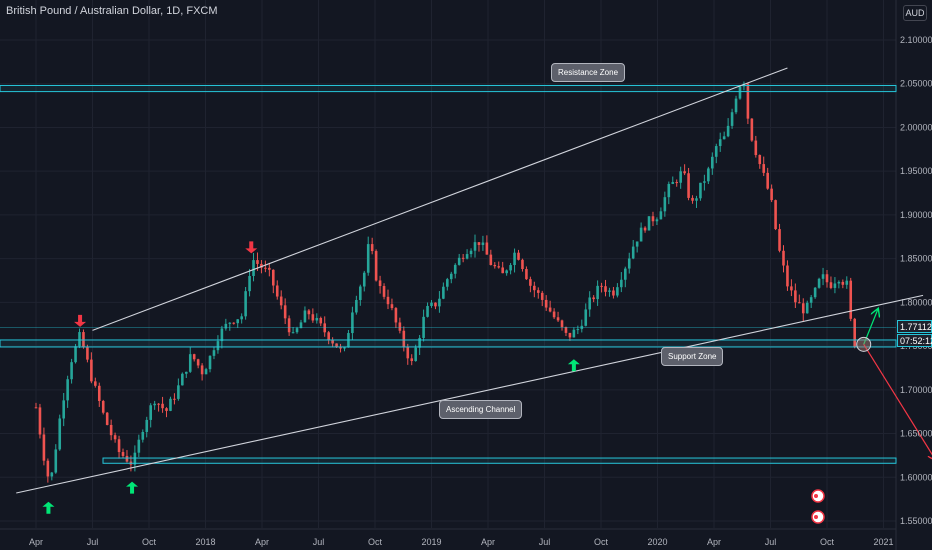  Describe the element at coordinates (588, 72) in the screenshot. I see `resistance-zone-callout: Resistance Zone` at that location.